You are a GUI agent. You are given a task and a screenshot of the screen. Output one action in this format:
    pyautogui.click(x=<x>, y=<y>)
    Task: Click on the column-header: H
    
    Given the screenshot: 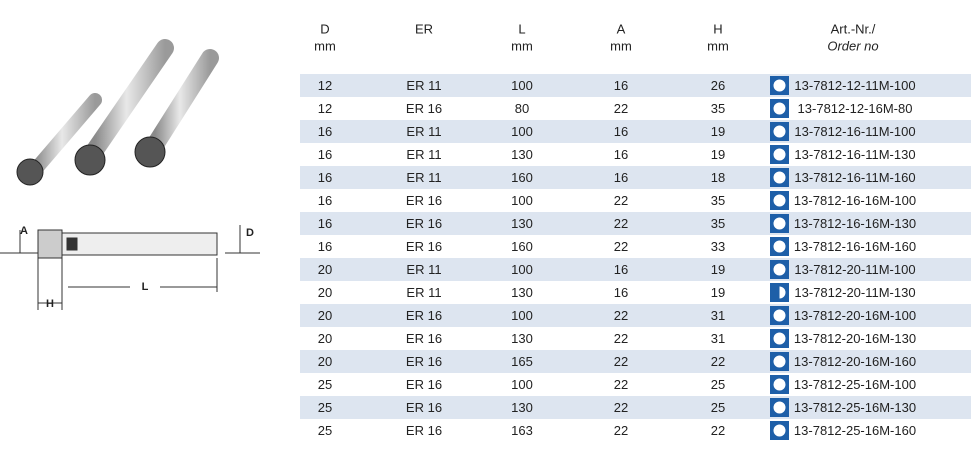 What is the action you would take?
    pyautogui.click(x=717, y=28)
    